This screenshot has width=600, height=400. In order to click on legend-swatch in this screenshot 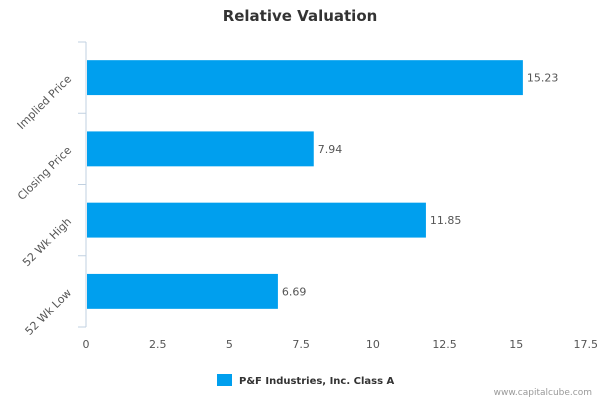, I will do `click(224, 380)`.